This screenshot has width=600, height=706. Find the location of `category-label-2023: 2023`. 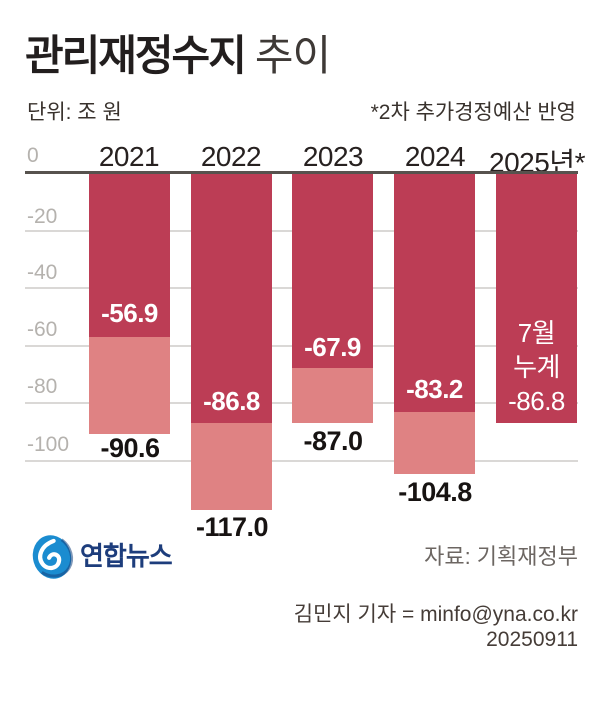

category-label-2023: 2023 is located at coordinates (333, 156).